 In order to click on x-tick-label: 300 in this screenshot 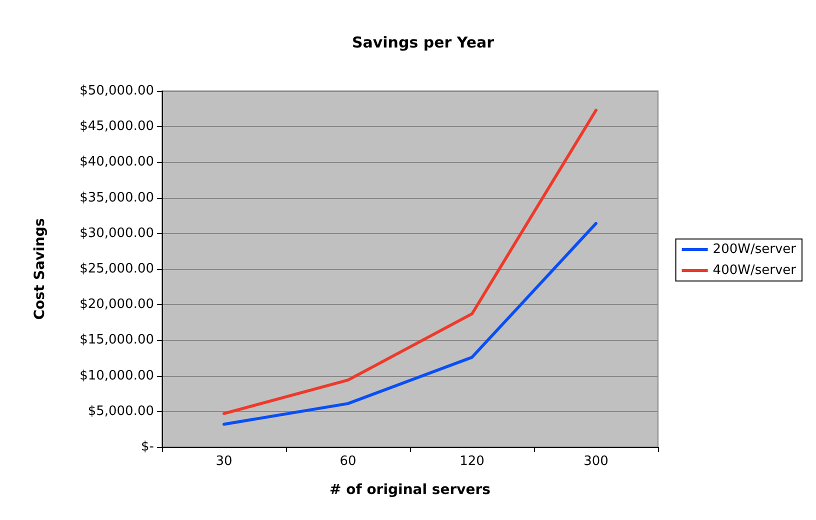, I will do `click(596, 461)`.